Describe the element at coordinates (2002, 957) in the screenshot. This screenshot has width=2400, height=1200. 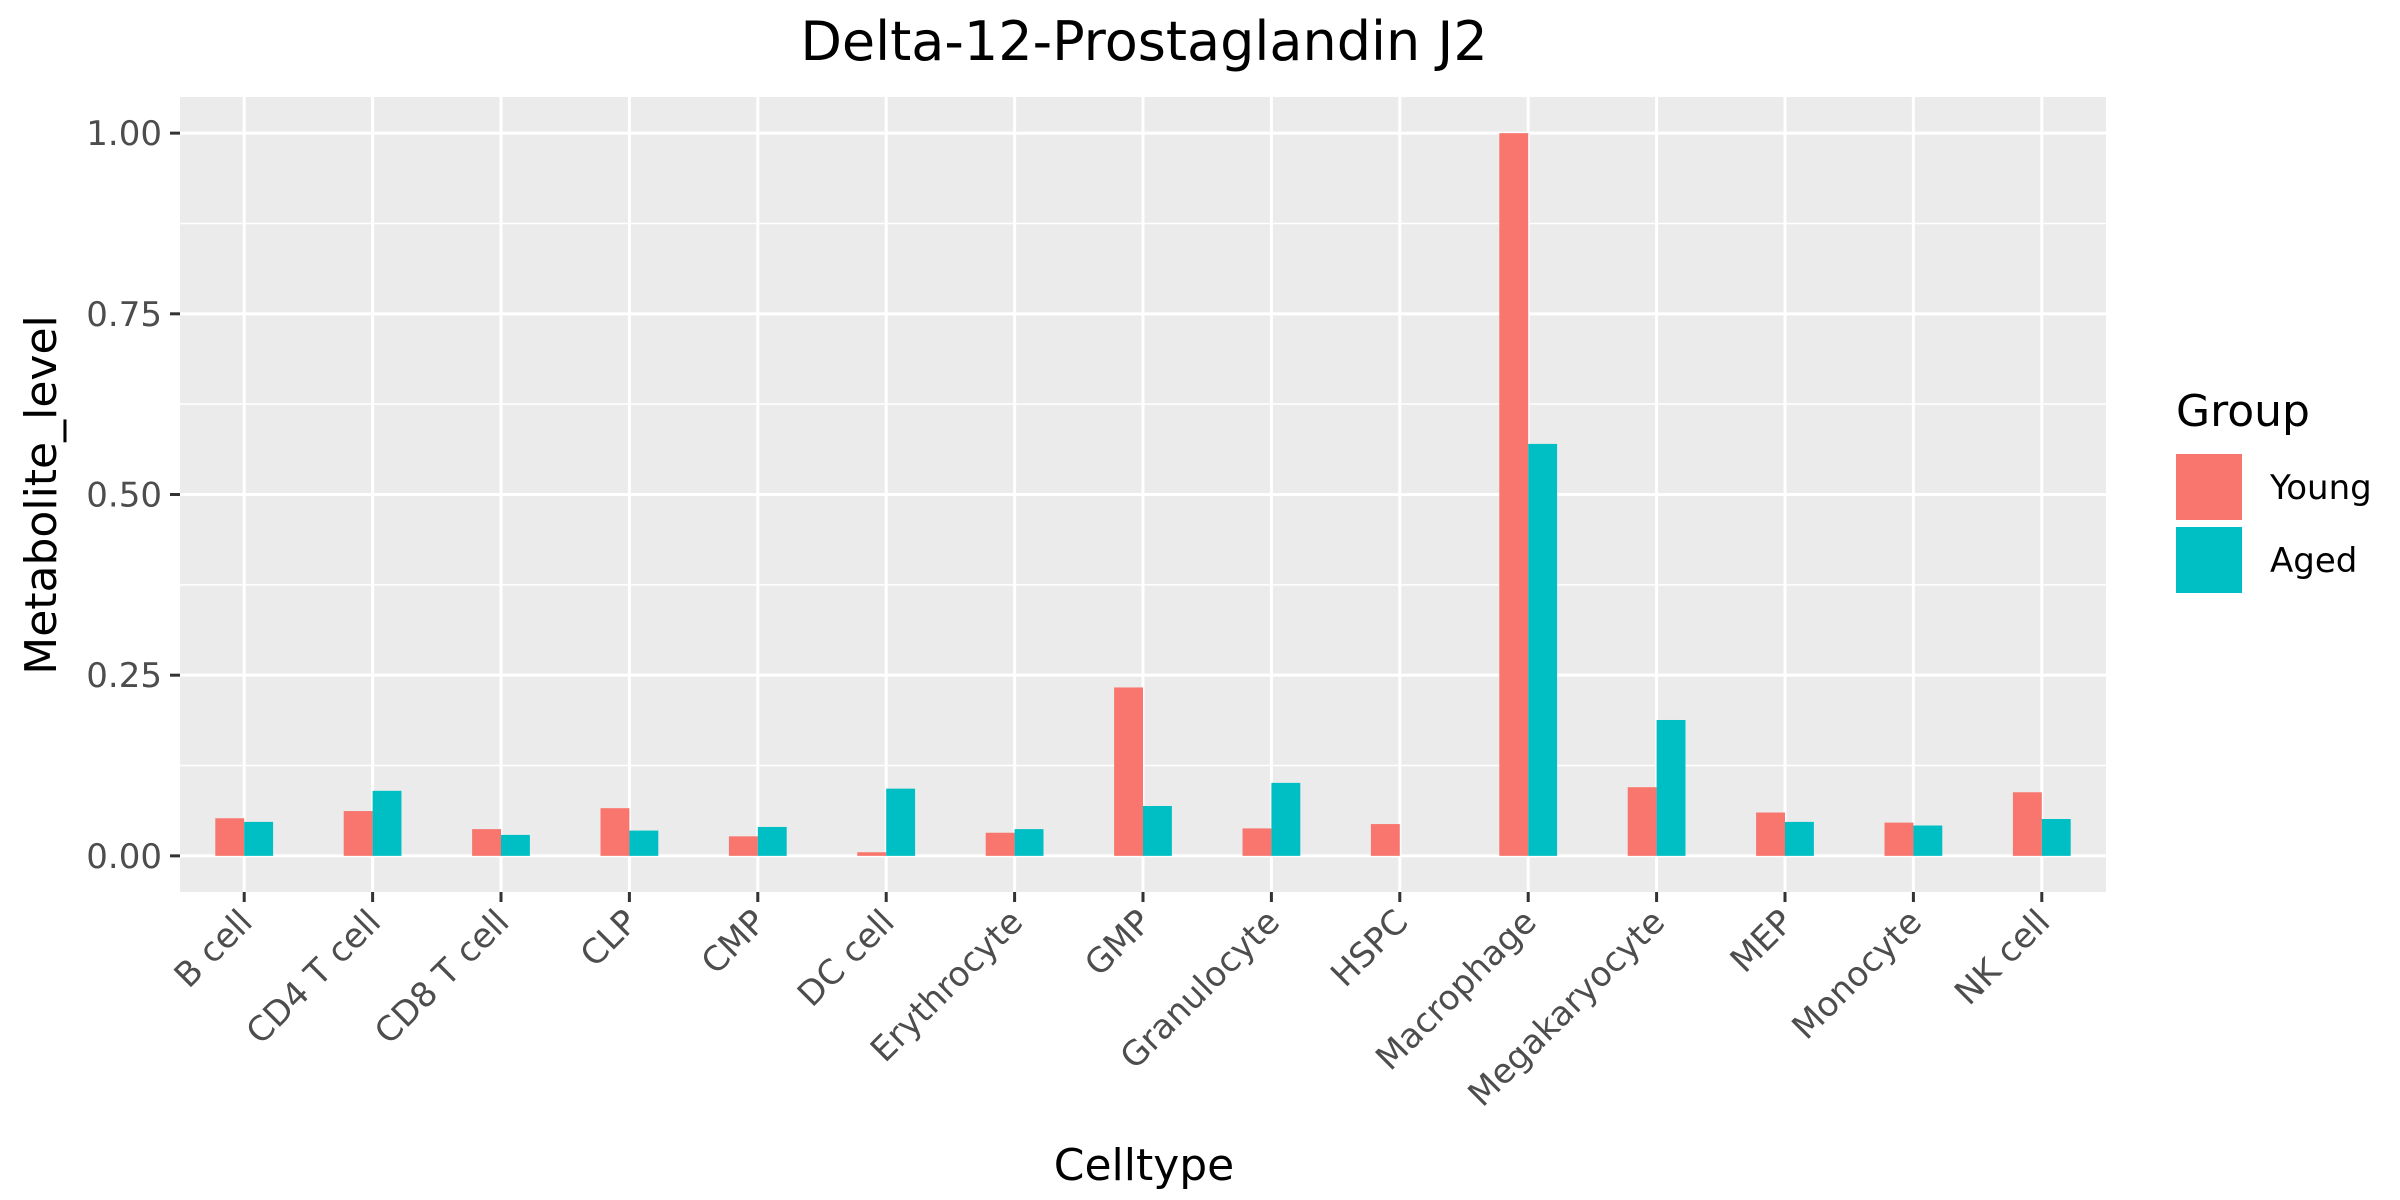
I see `x-tick-label: NK cell` at that location.